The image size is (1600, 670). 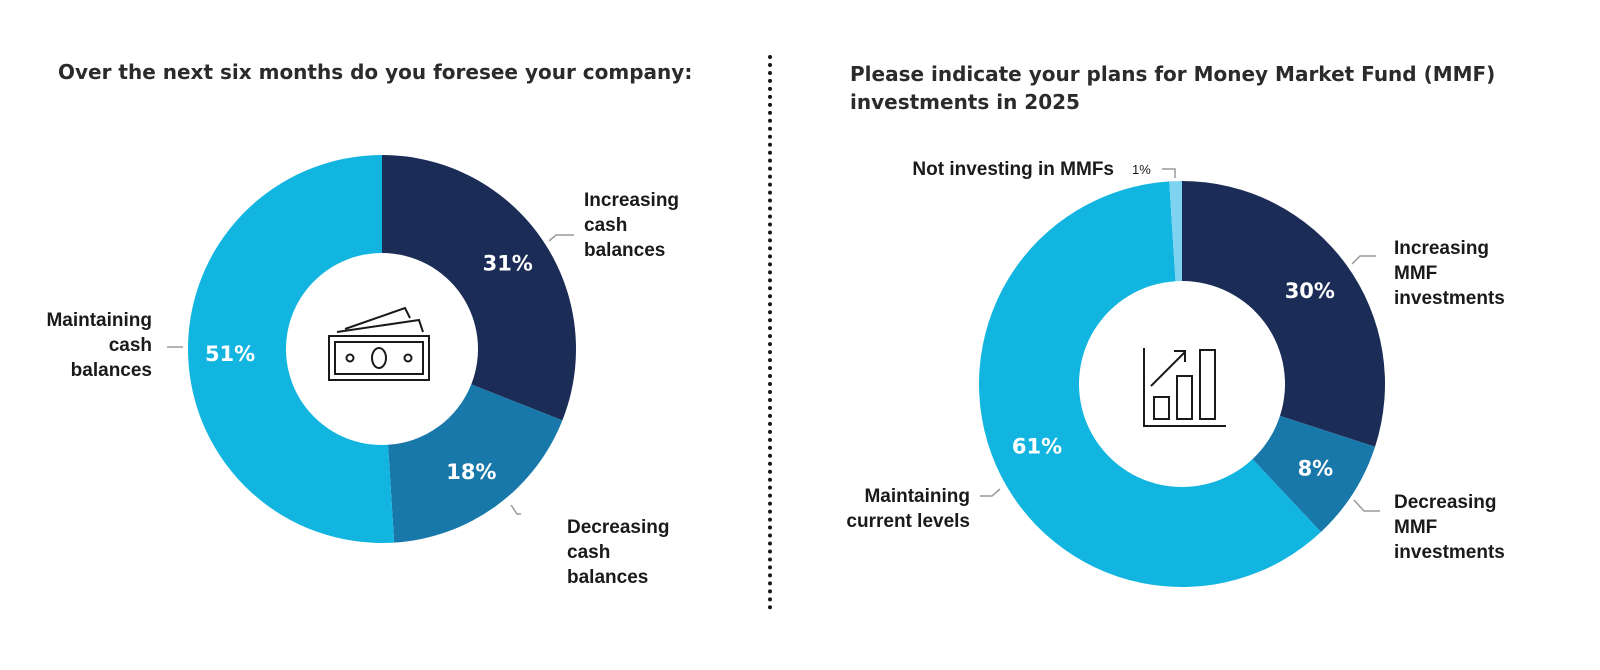 I want to click on category-label-maintaining-current-levels: Maintaining, so click(x=917, y=496).